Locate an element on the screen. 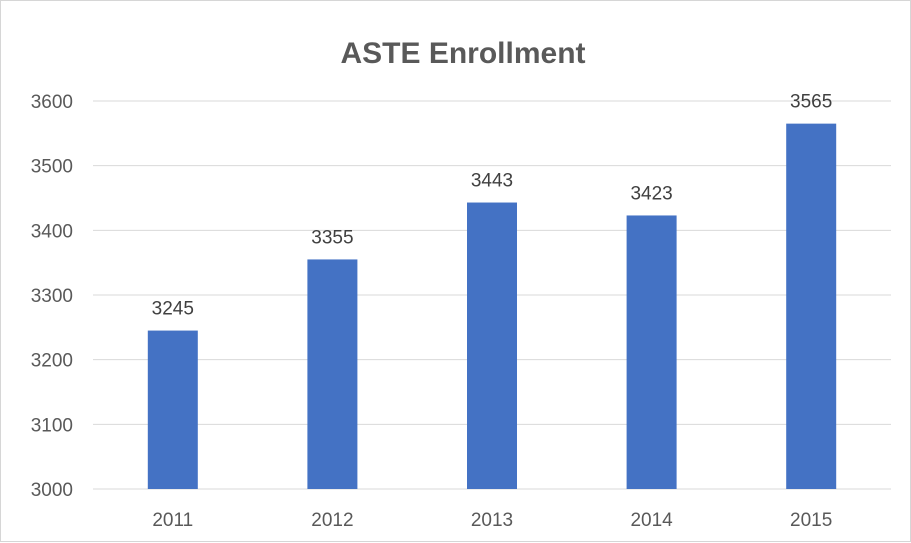 The width and height of the screenshot is (911, 543). y-tick-label: 3400 is located at coordinates (52, 231).